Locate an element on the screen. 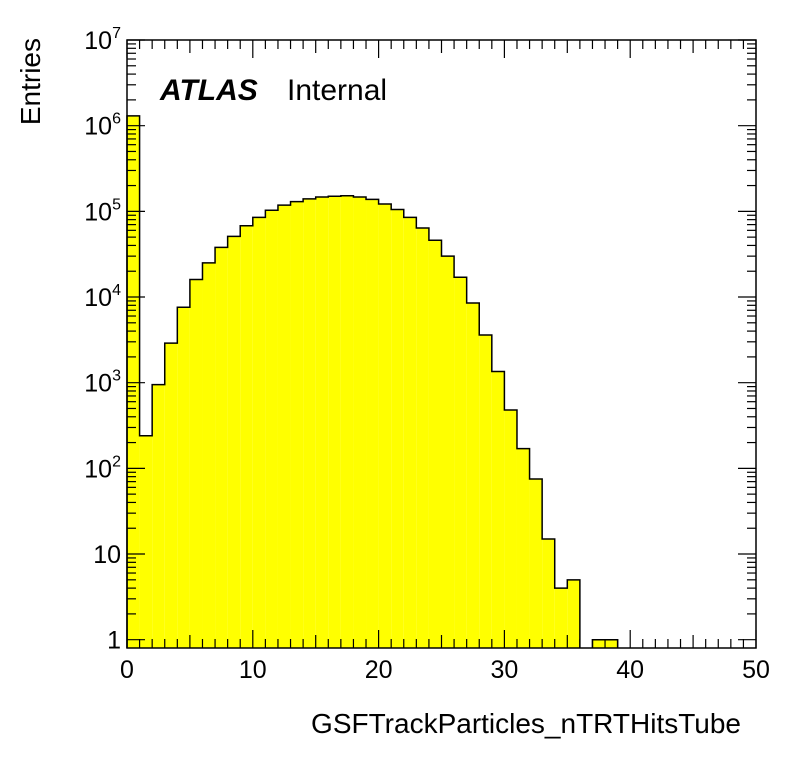 This screenshot has height=772, width=796. y-tick-labels: 1 10 10² 10³ 10⁴ 10⁵ 10⁶ 10⁷ is located at coordinates (102, 340).